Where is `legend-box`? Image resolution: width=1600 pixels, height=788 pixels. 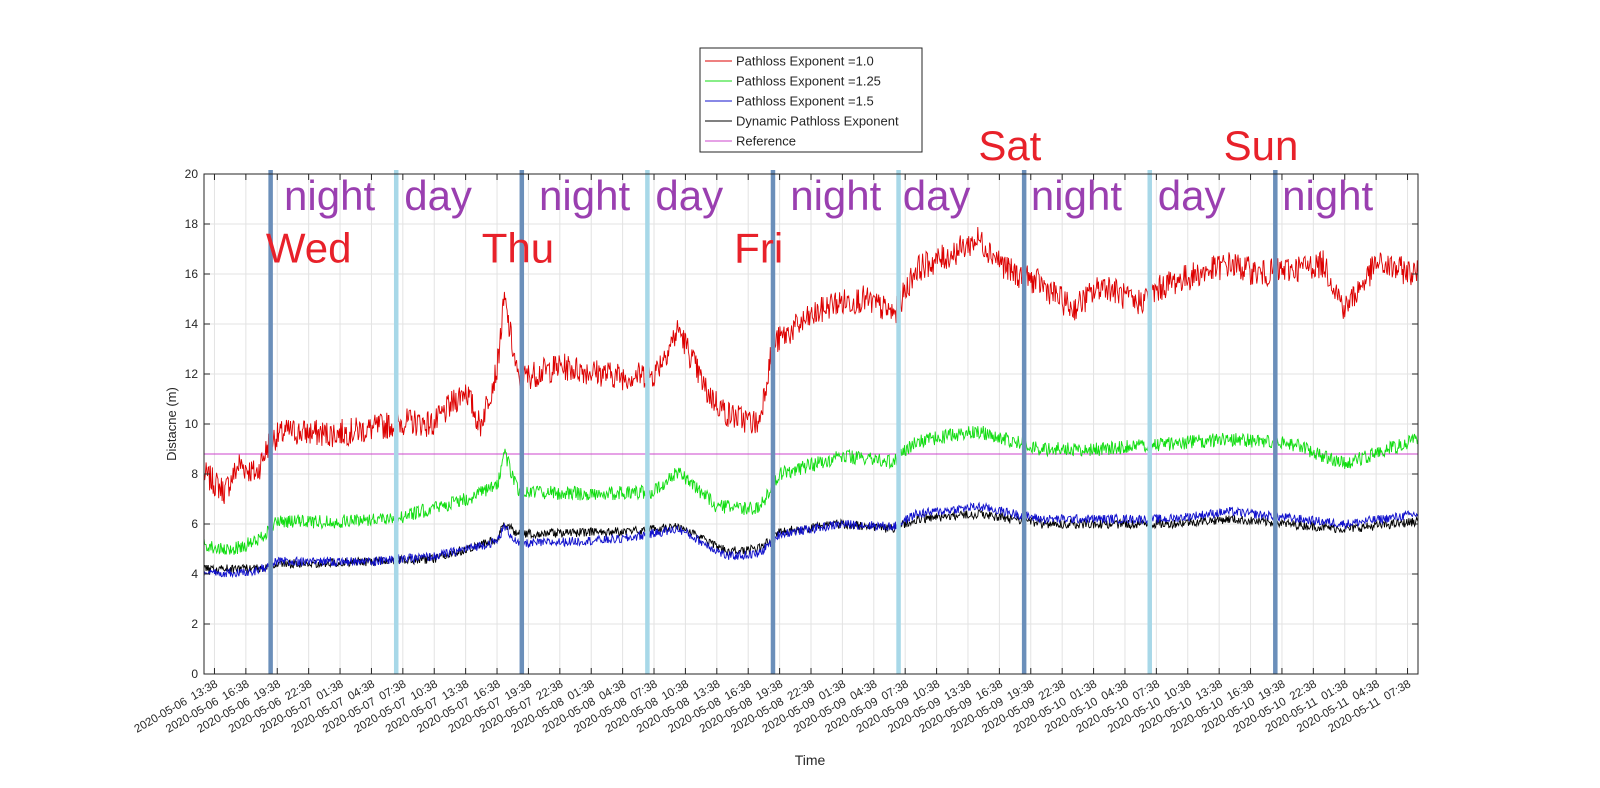
legend-box is located at coordinates (811, 100).